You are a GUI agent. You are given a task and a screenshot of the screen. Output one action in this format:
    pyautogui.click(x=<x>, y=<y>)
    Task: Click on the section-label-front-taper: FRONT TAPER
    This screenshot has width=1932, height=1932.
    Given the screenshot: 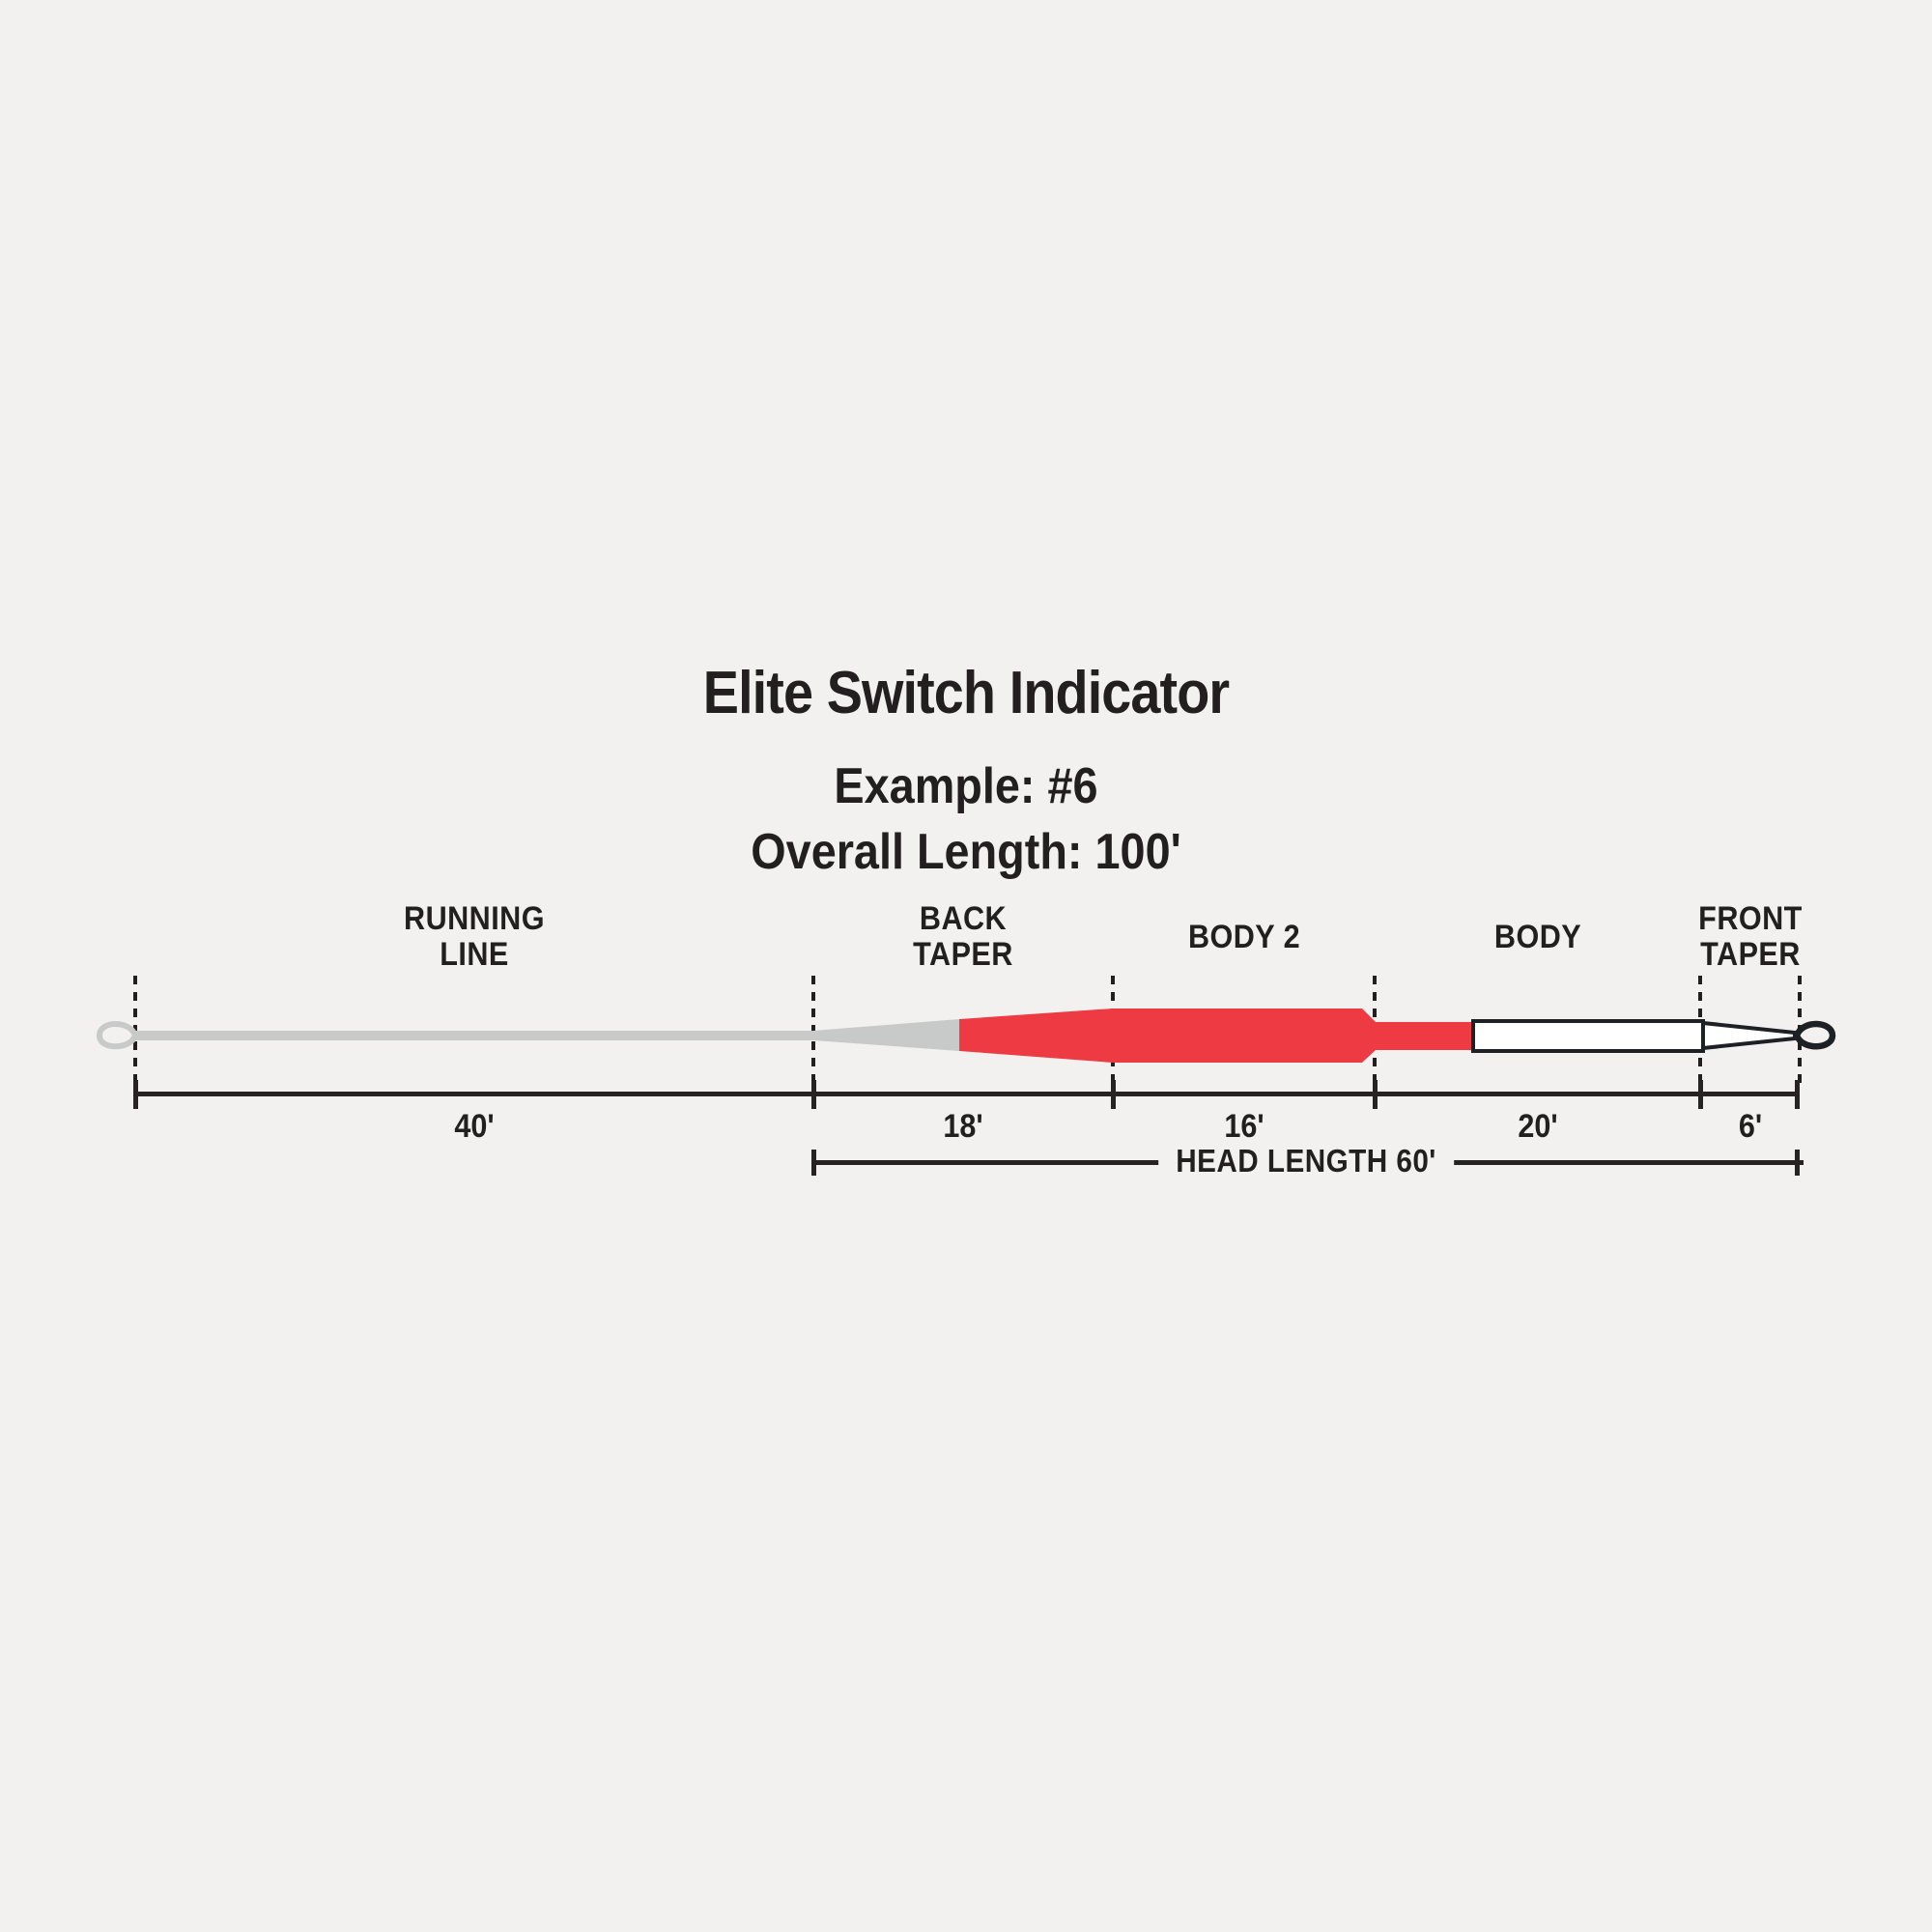 What is the action you would take?
    pyautogui.click(x=1750, y=937)
    